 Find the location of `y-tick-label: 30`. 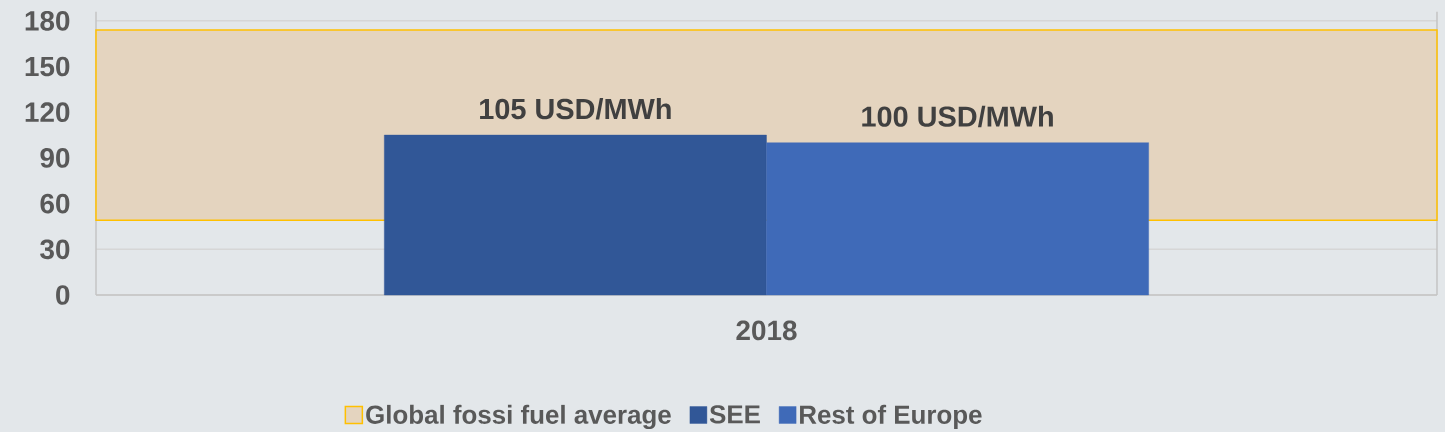

y-tick-label: 30 is located at coordinates (55, 249).